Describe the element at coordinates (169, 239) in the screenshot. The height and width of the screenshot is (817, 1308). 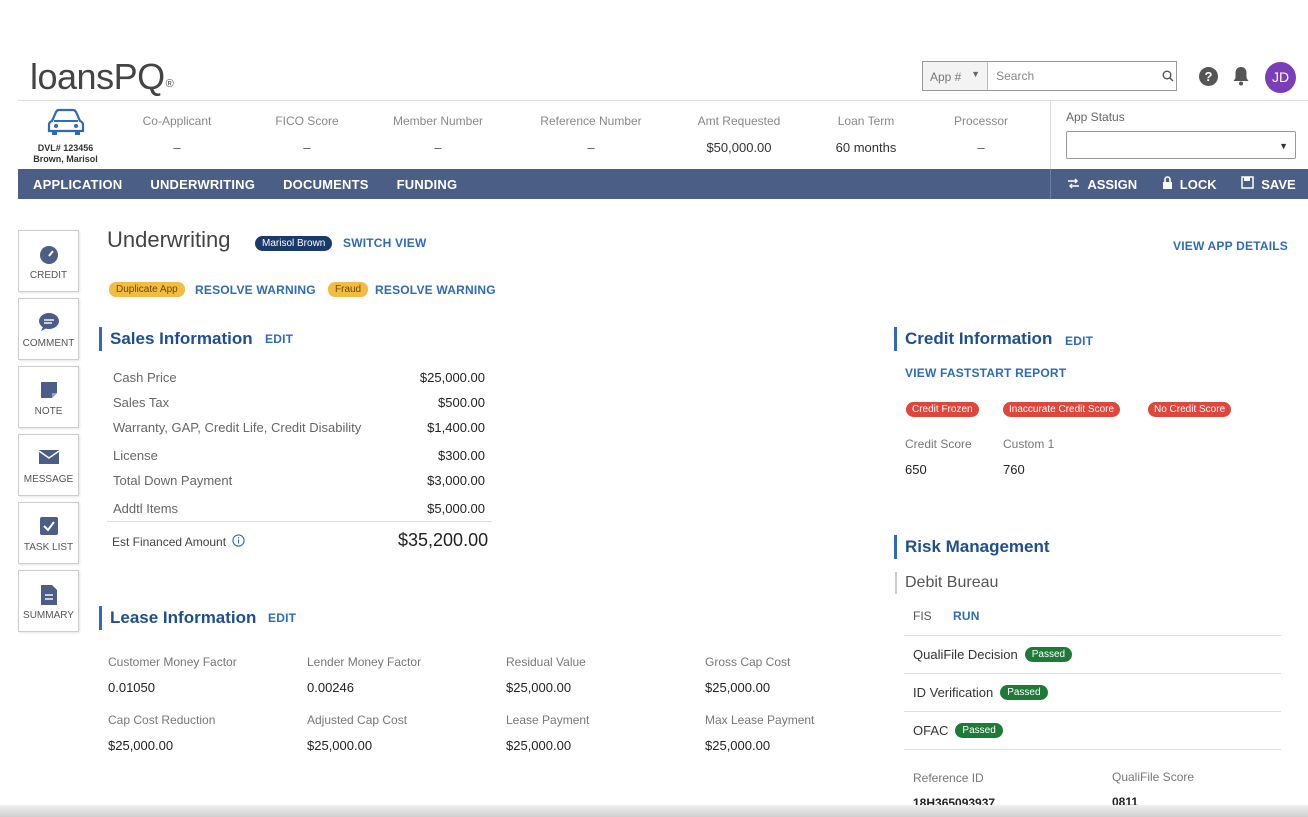
I see `page-title: Underwriting` at that location.